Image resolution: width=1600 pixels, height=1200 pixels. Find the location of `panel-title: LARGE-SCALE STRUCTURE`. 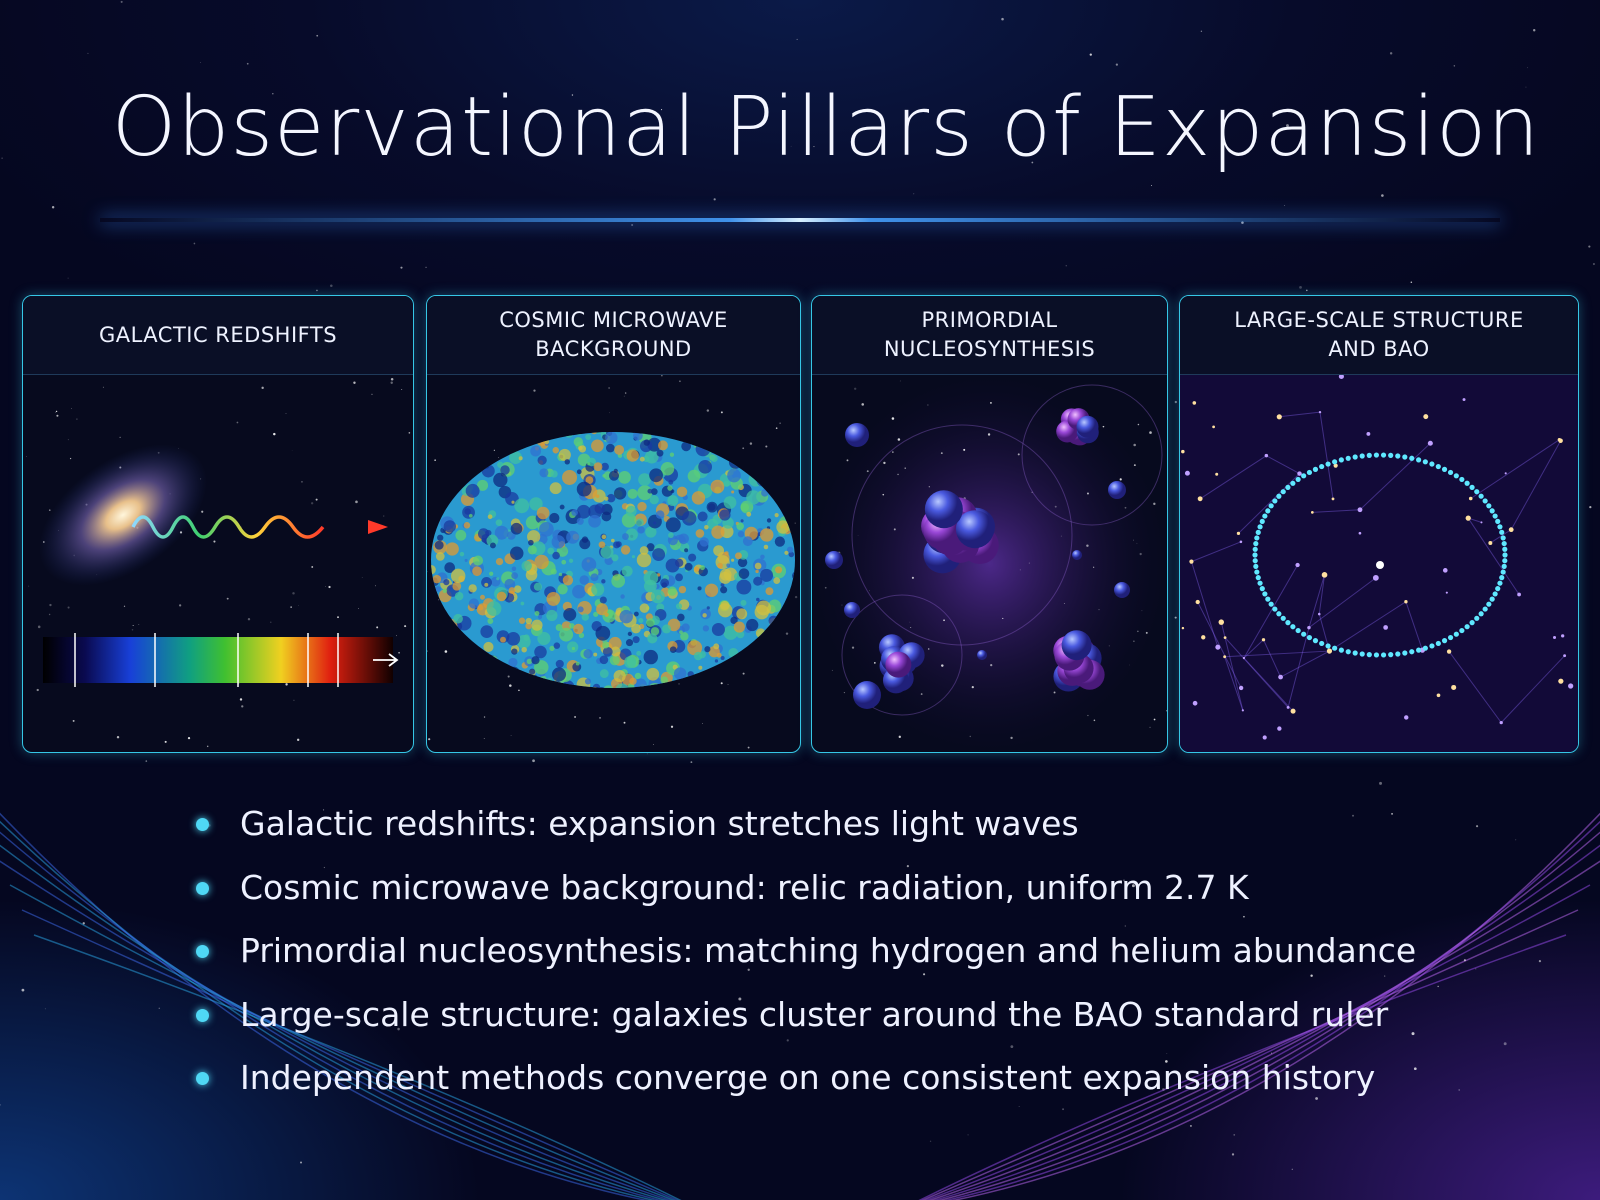

panel-title: LARGE-SCALE STRUCTURE is located at coordinates (1379, 320).